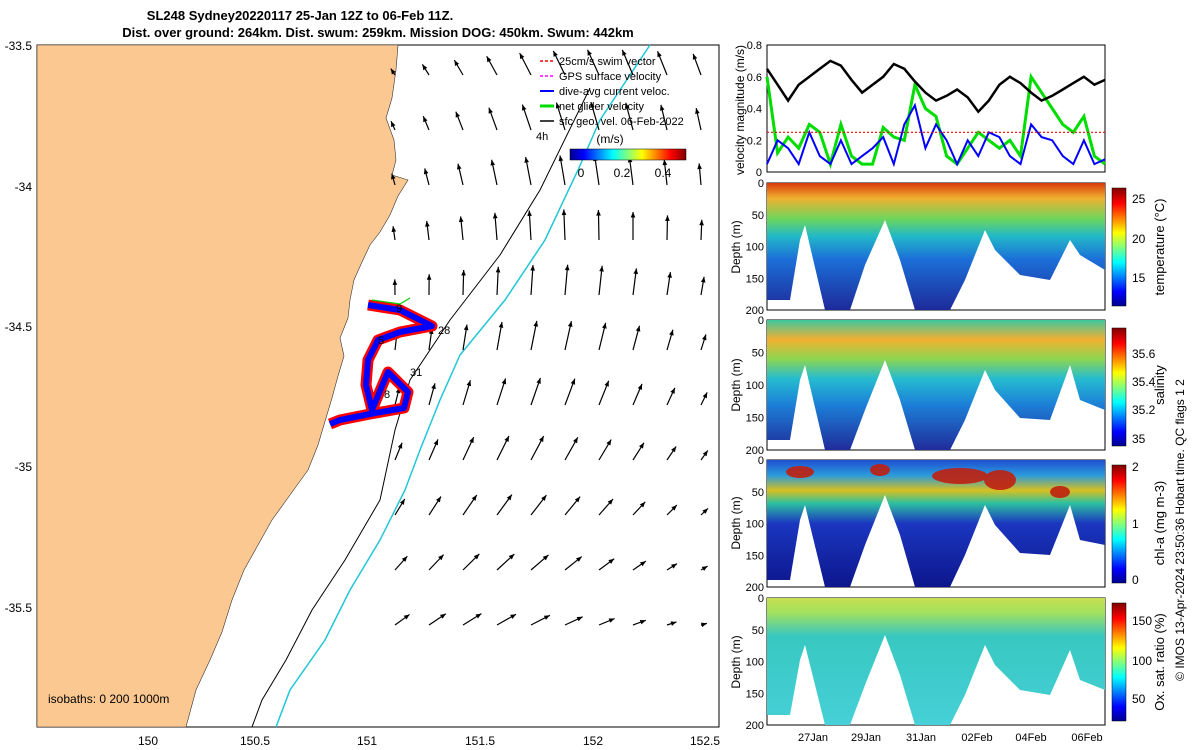 The image size is (1200, 750). I want to click on depth-tick: 0, so click(761, 599).